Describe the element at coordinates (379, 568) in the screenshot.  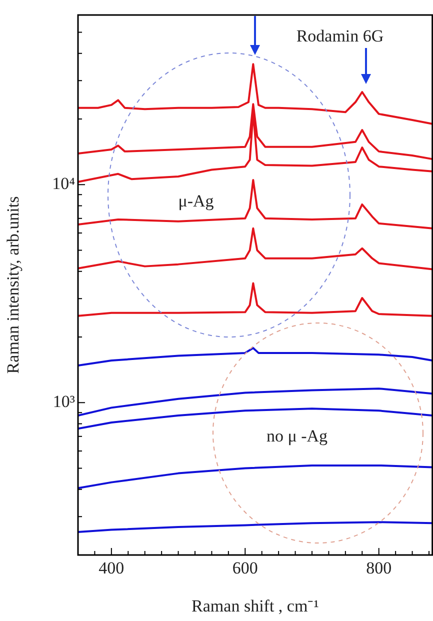
I see `x-tick-label: 800` at that location.